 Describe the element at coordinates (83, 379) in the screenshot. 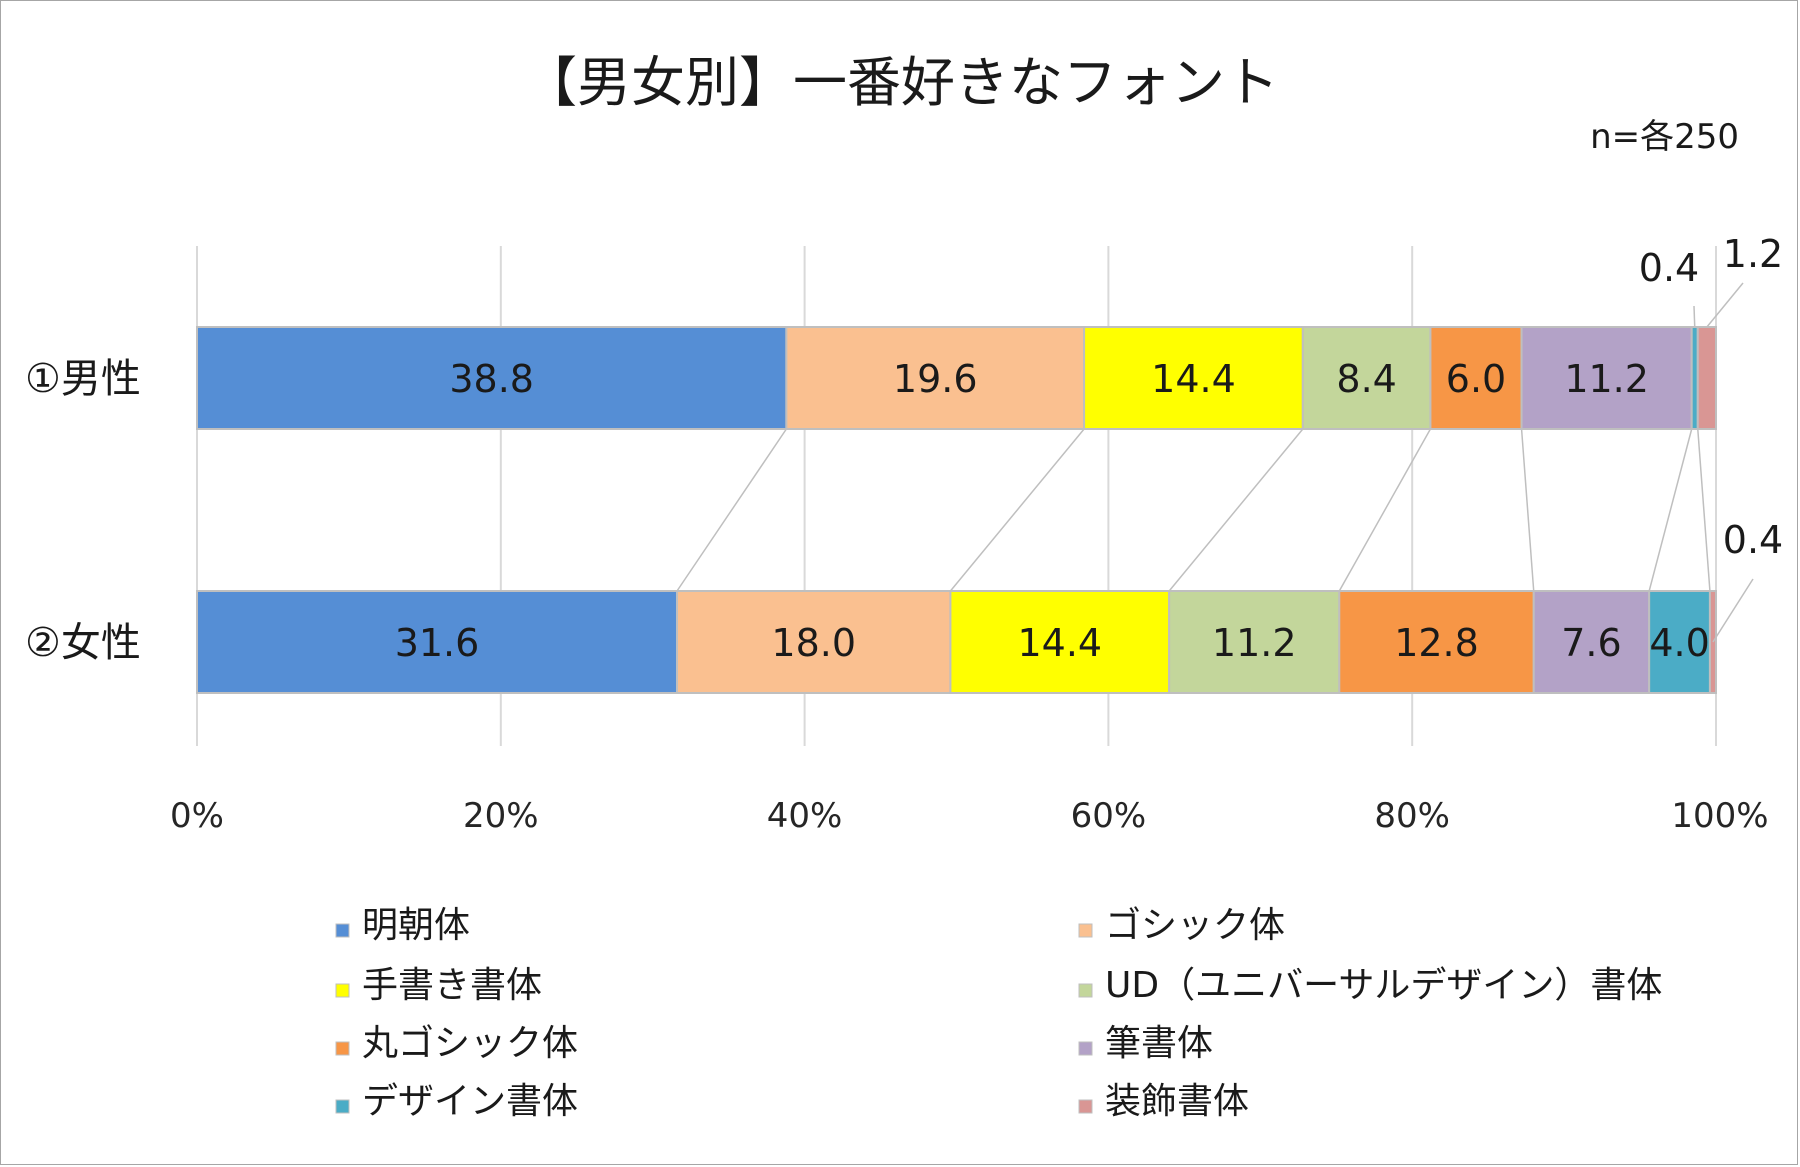

I see `category-label: ①男性` at that location.